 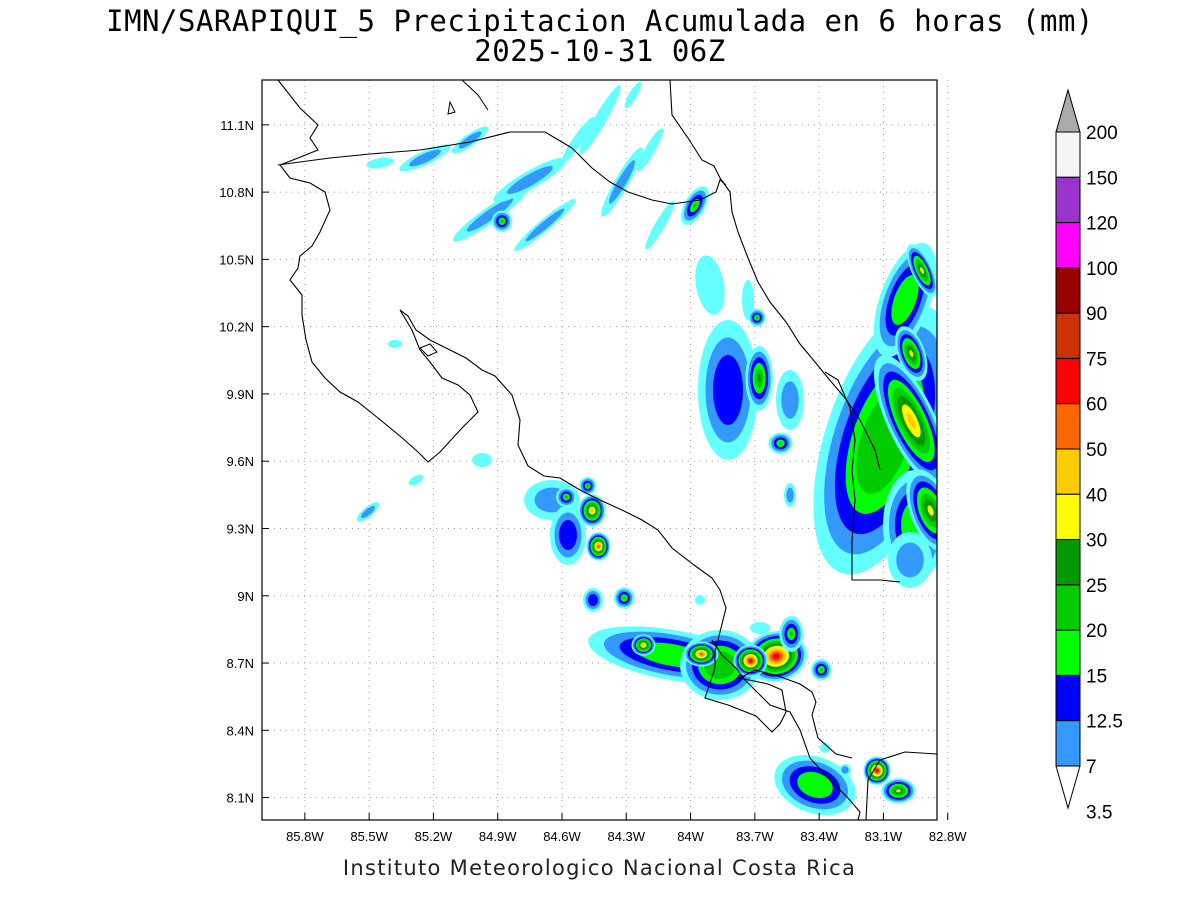 I want to click on x-tick-label: 82.8W, so click(x=948, y=836).